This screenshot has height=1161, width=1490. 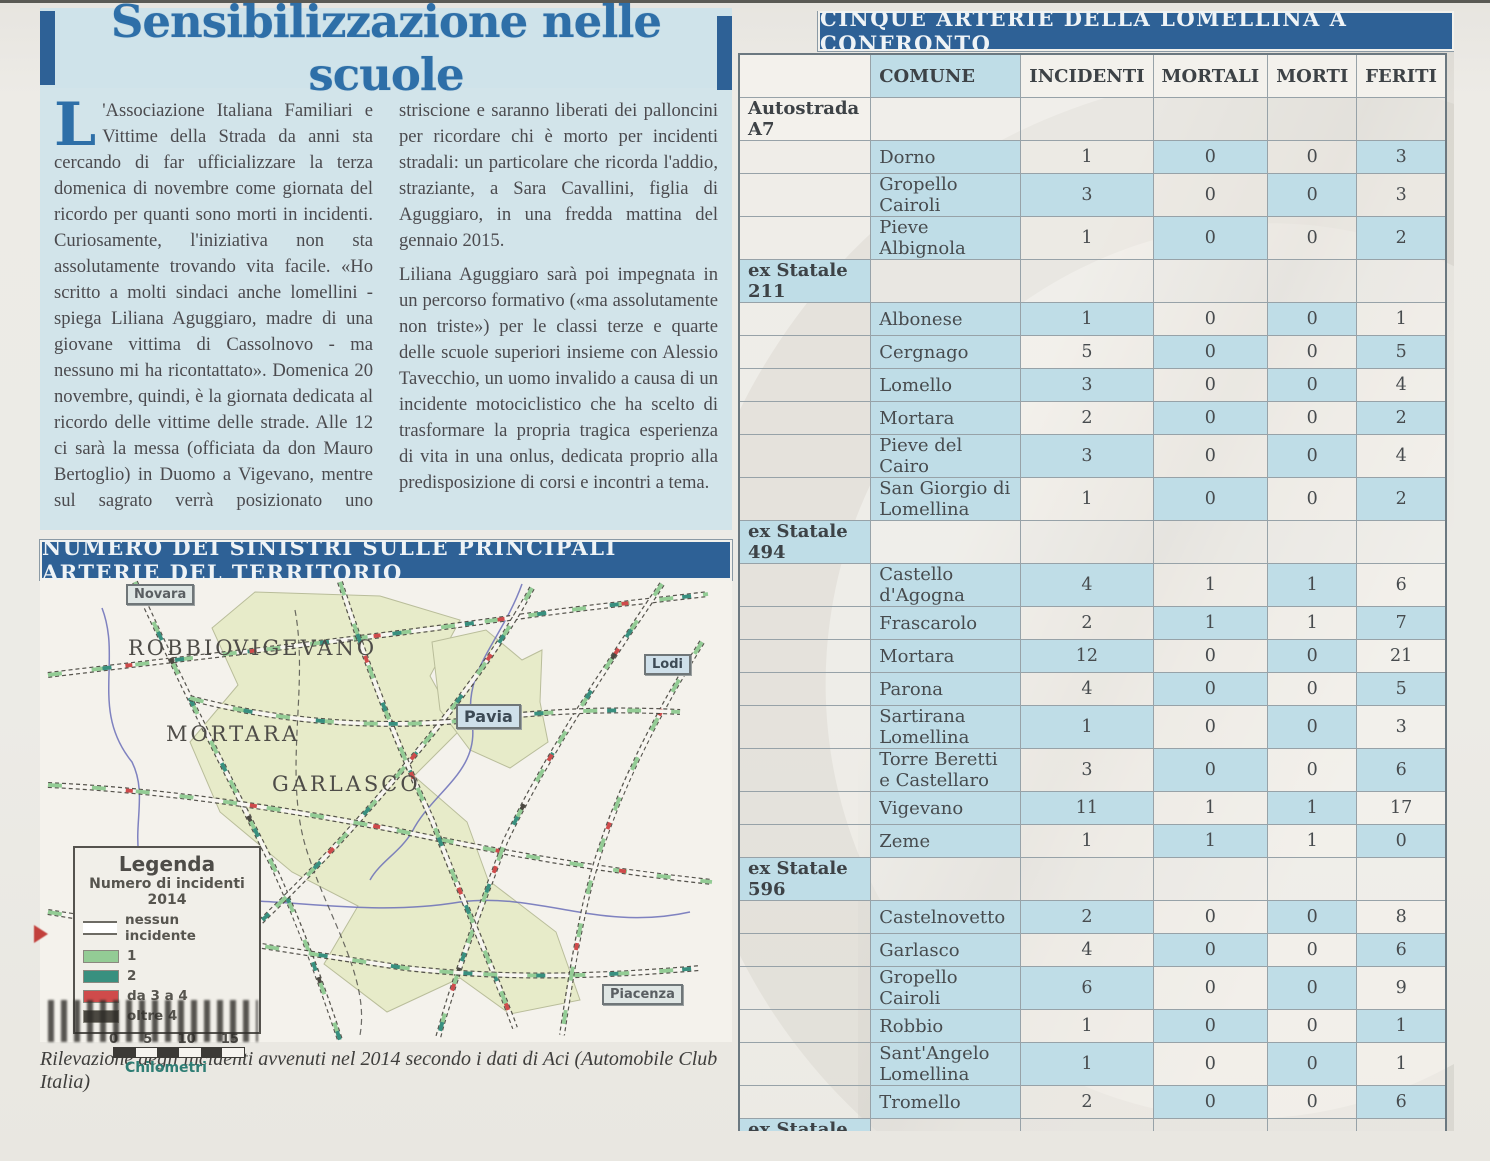 I want to click on legend-subtitle: Numero di incidenti 2014, so click(x=167, y=892).